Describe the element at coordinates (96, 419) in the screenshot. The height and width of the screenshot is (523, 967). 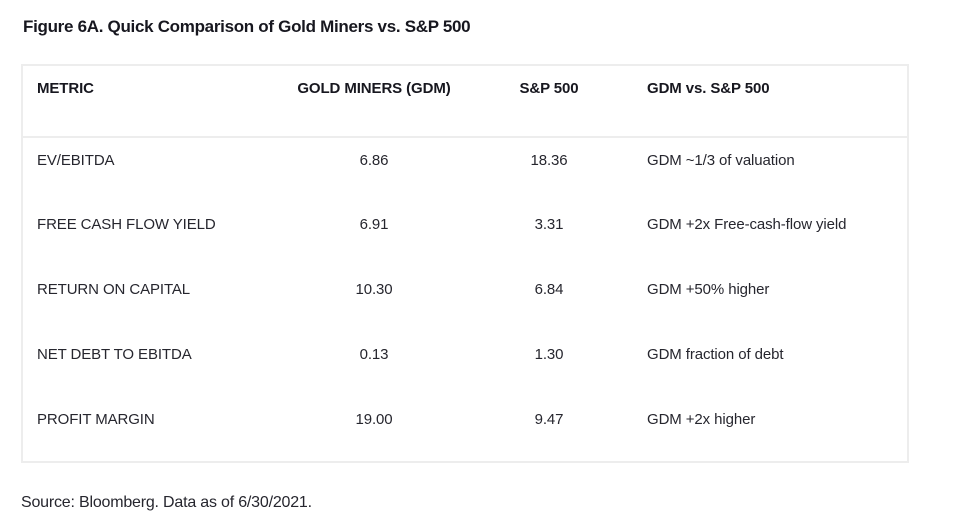
I see `metric-cell: PROFIT MARGIN` at that location.